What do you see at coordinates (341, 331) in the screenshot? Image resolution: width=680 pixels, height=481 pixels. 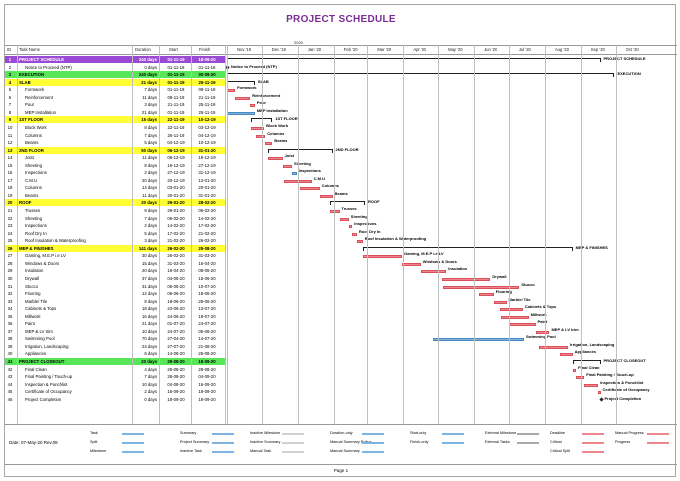 I see `task-row: 37 MEP & LV trim 10 days 24-07-20 05-08-20` at bounding box center [341, 331].